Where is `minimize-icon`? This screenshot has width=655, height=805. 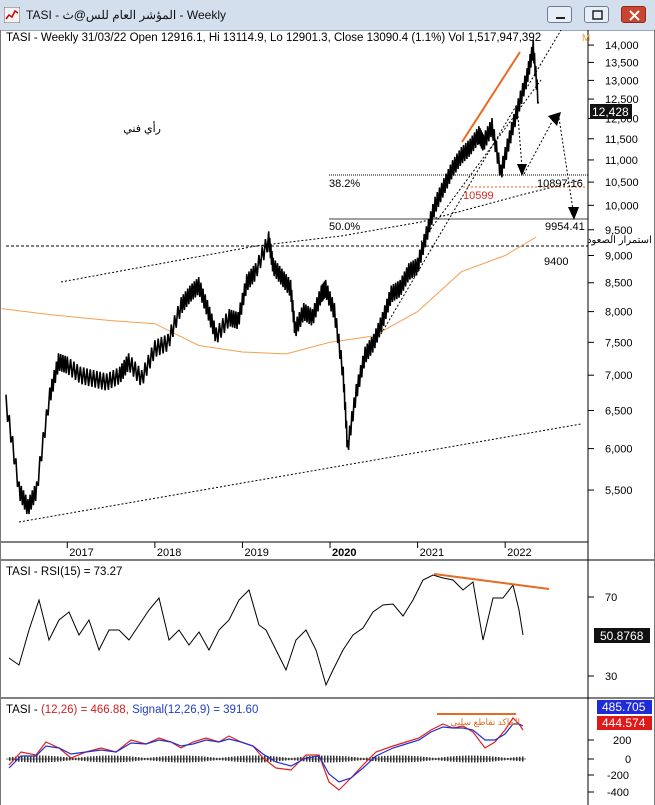 minimize-icon is located at coordinates (560, 18).